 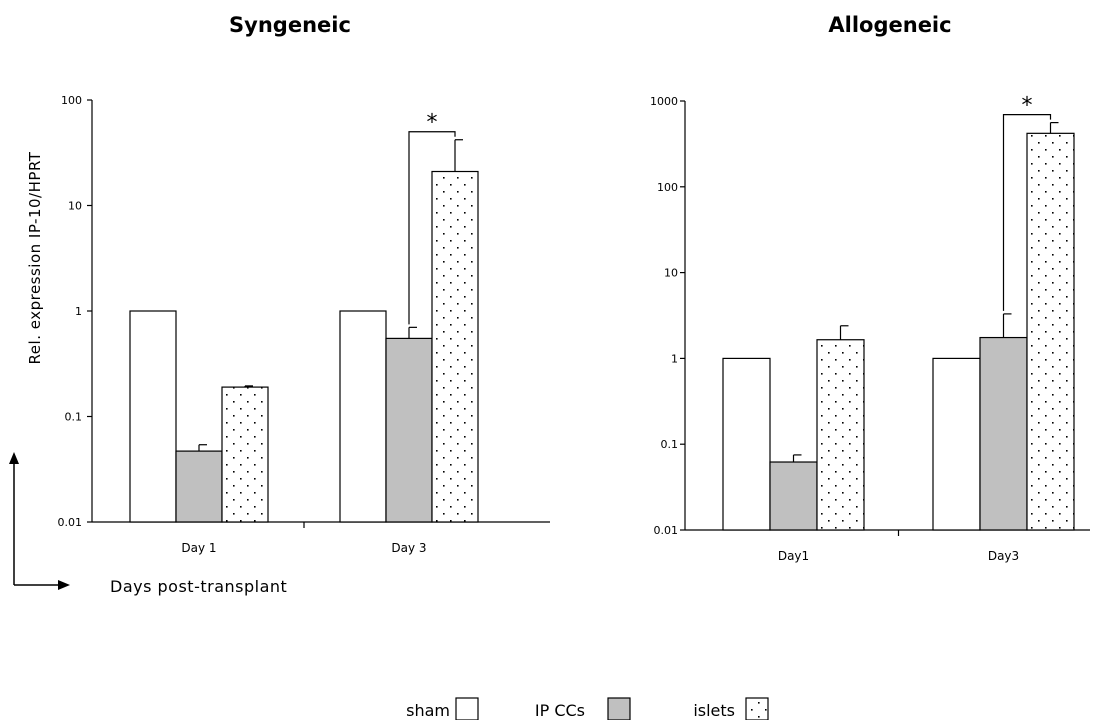 What do you see at coordinates (714, 710) in the screenshot?
I see `legend-label-islets: islets` at bounding box center [714, 710].